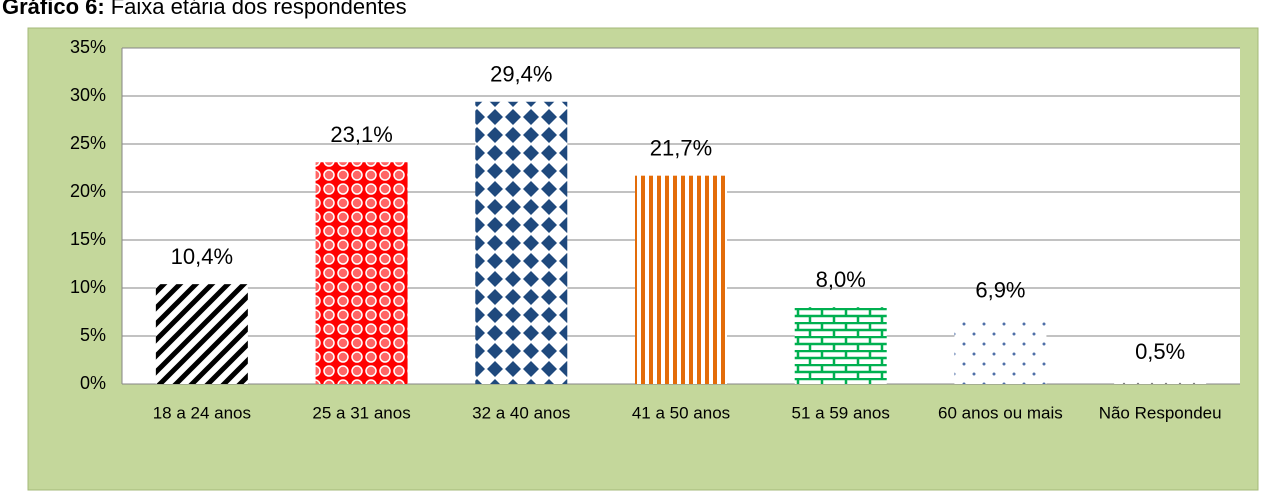 The width and height of the screenshot is (1272, 494). Describe the element at coordinates (53, 9) in the screenshot. I see `title-prefix: Gráfico 6:` at that location.